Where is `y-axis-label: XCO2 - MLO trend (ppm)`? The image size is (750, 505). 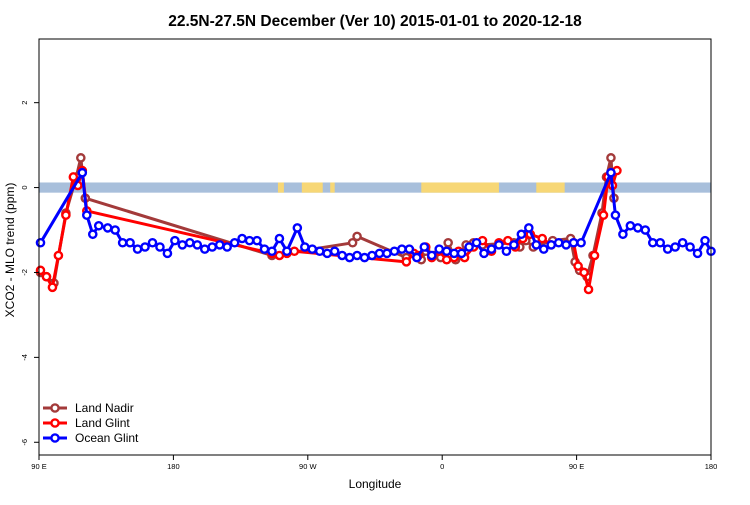
y-axis-label: XCO2 - MLO trend (ppm) is located at coordinates (10, 250).